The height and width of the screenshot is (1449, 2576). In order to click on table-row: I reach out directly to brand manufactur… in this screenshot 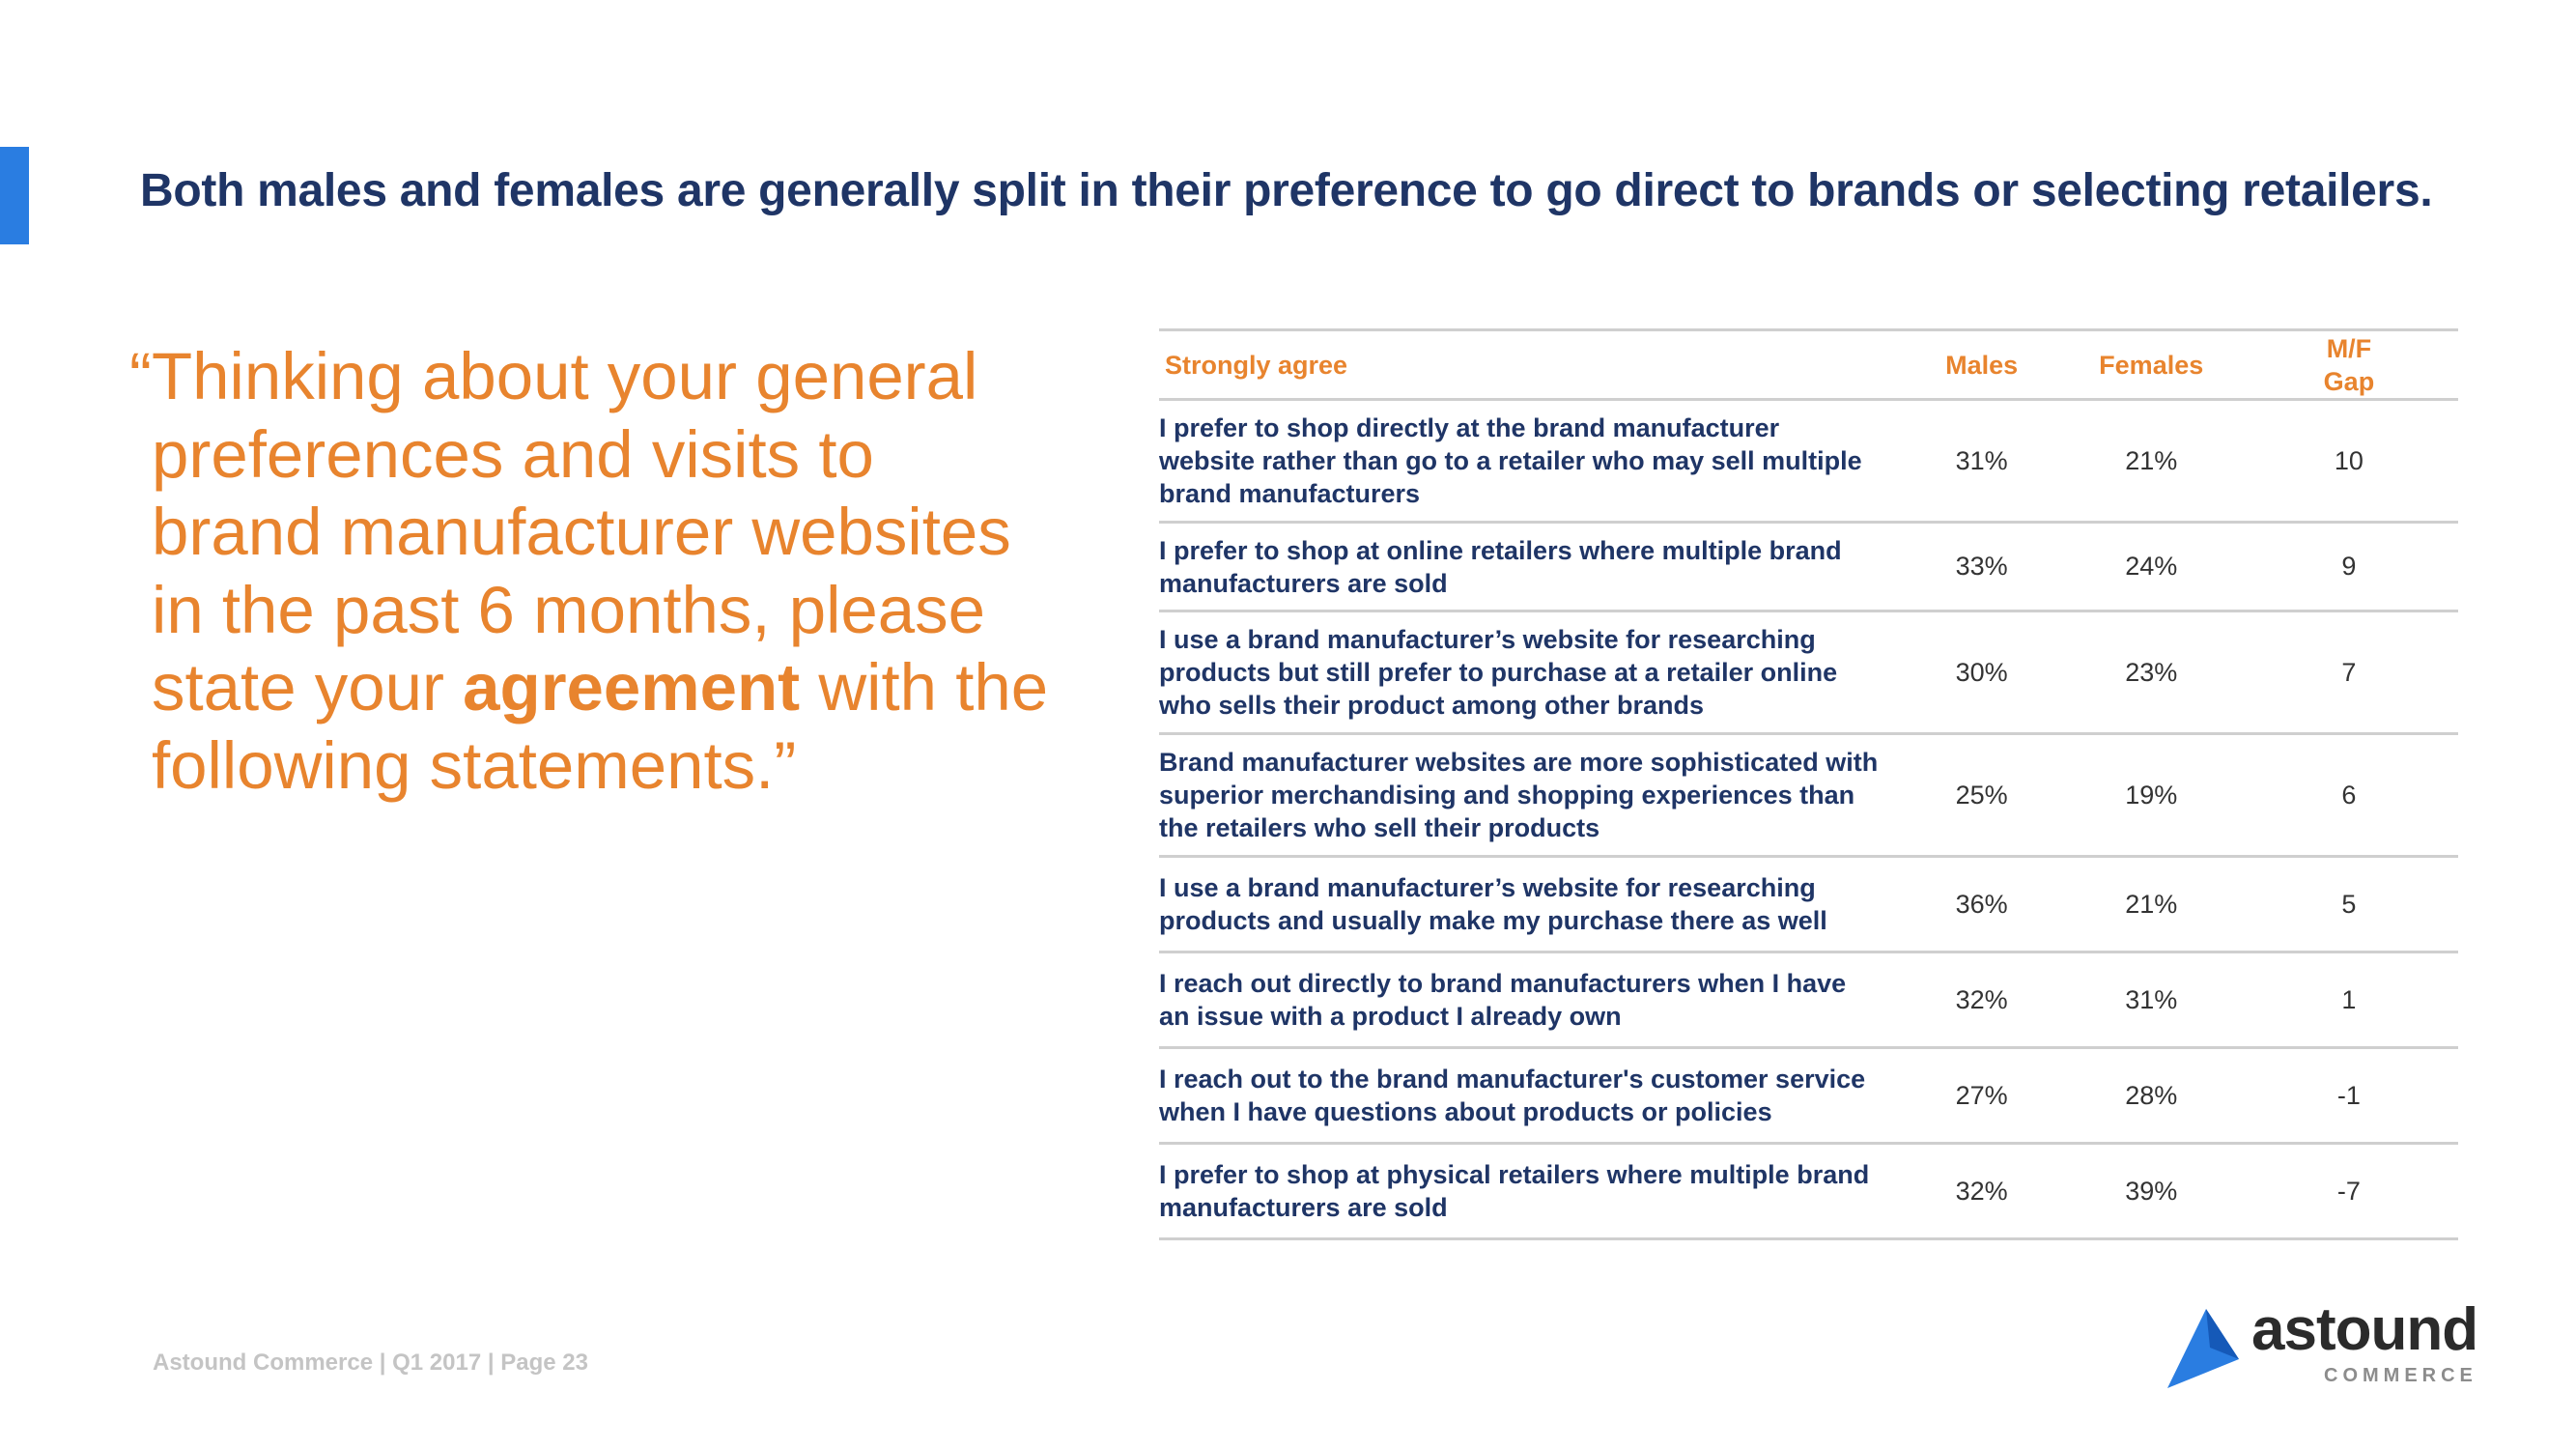, I will do `click(1808, 1000)`.